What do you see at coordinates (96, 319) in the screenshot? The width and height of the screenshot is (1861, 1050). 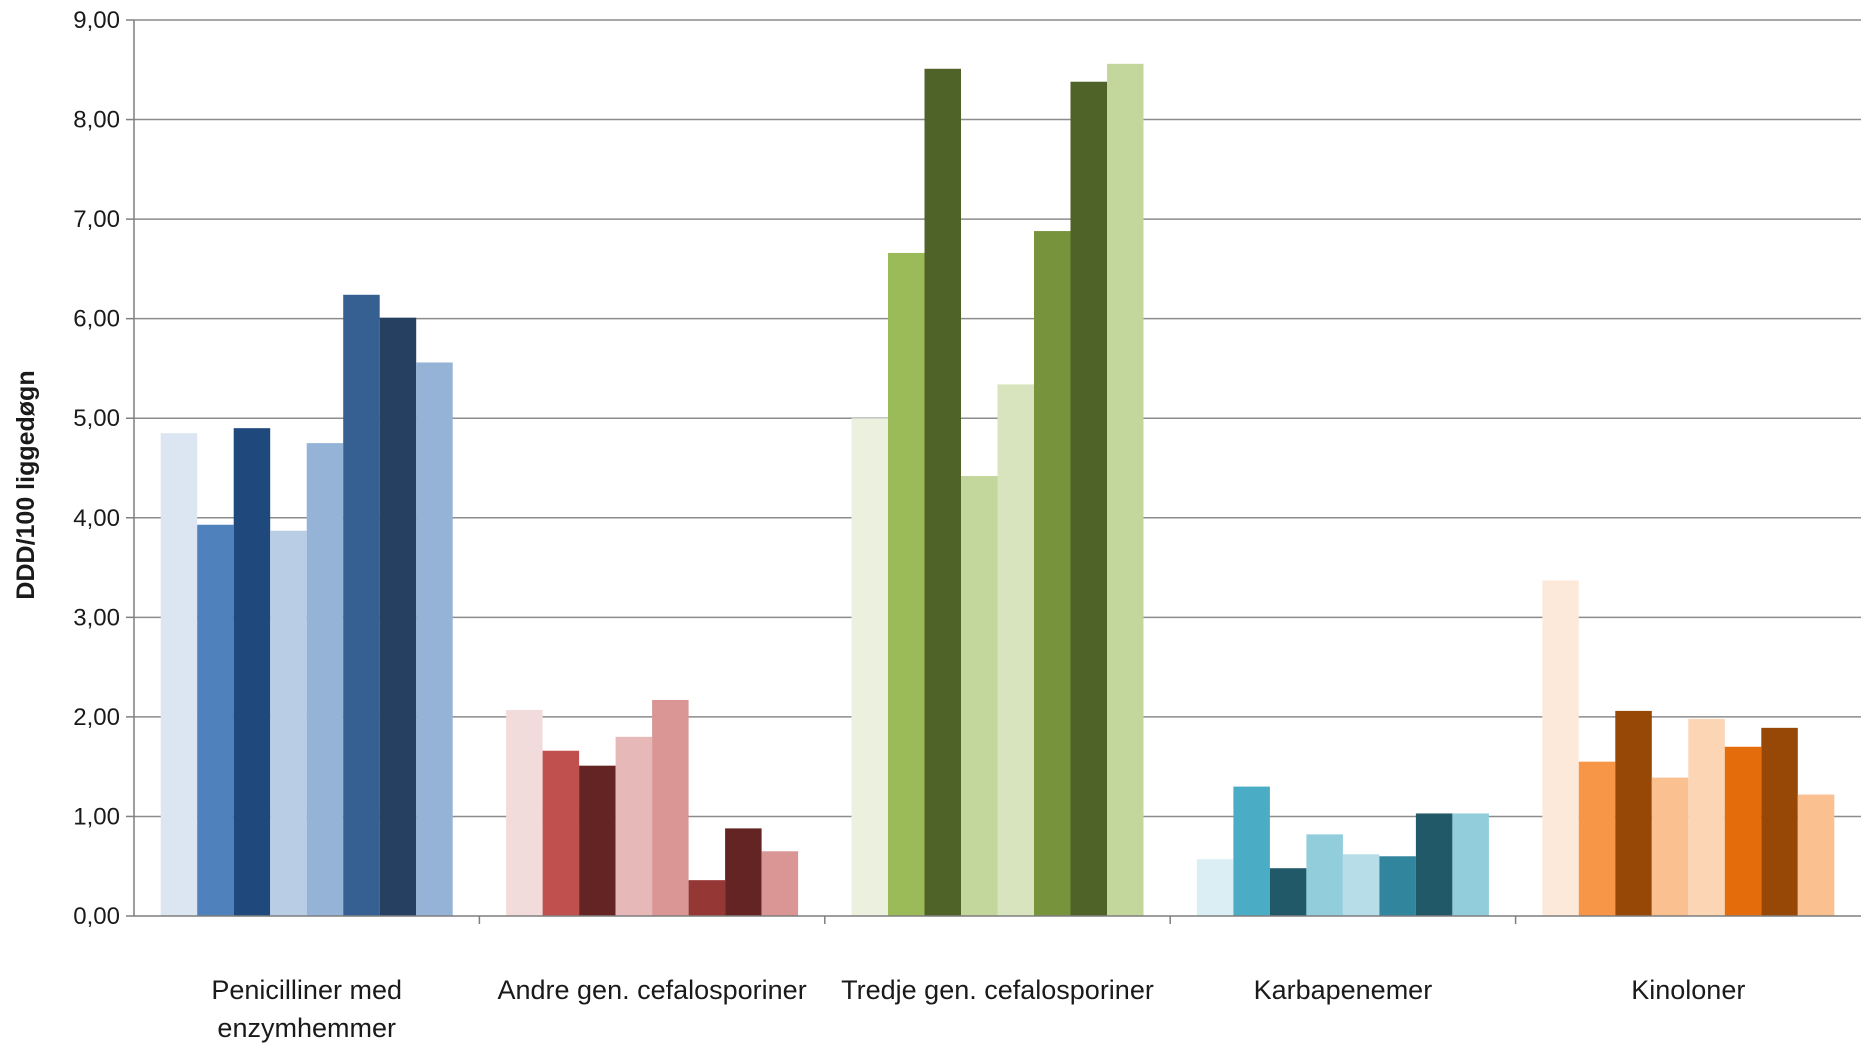 I see `y-tick-label: 6,00` at bounding box center [96, 319].